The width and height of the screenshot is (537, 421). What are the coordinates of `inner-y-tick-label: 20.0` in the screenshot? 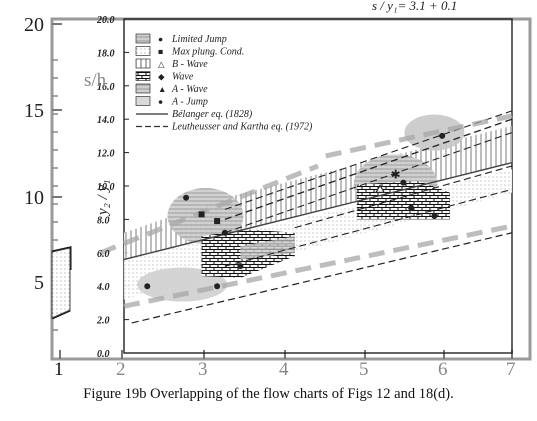 It's located at (105, 20).